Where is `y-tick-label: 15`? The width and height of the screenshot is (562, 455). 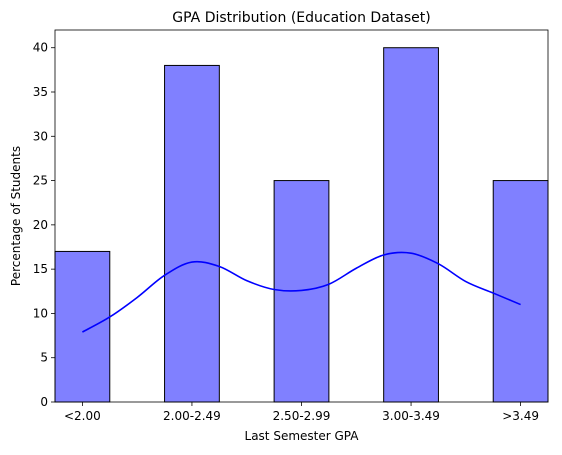
y-tick-label: 15 is located at coordinates (40, 269).